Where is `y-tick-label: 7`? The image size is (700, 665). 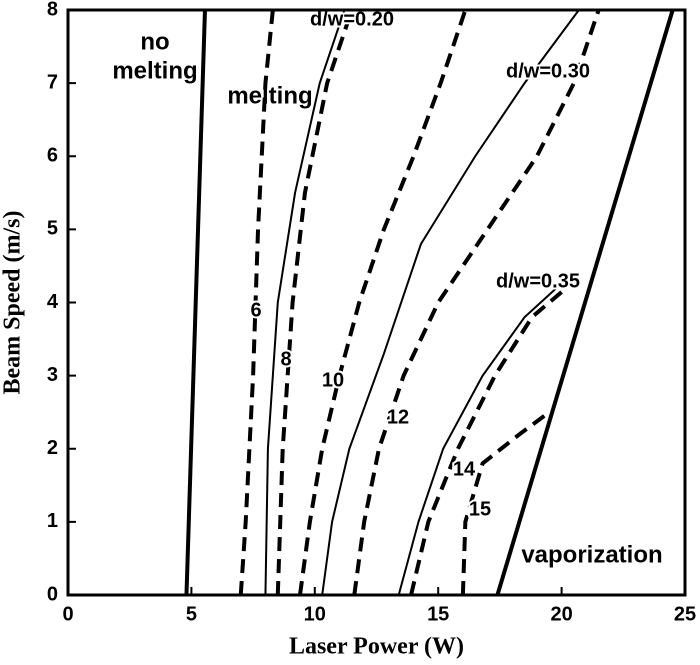
y-tick-label: 7 is located at coordinates (52, 82).